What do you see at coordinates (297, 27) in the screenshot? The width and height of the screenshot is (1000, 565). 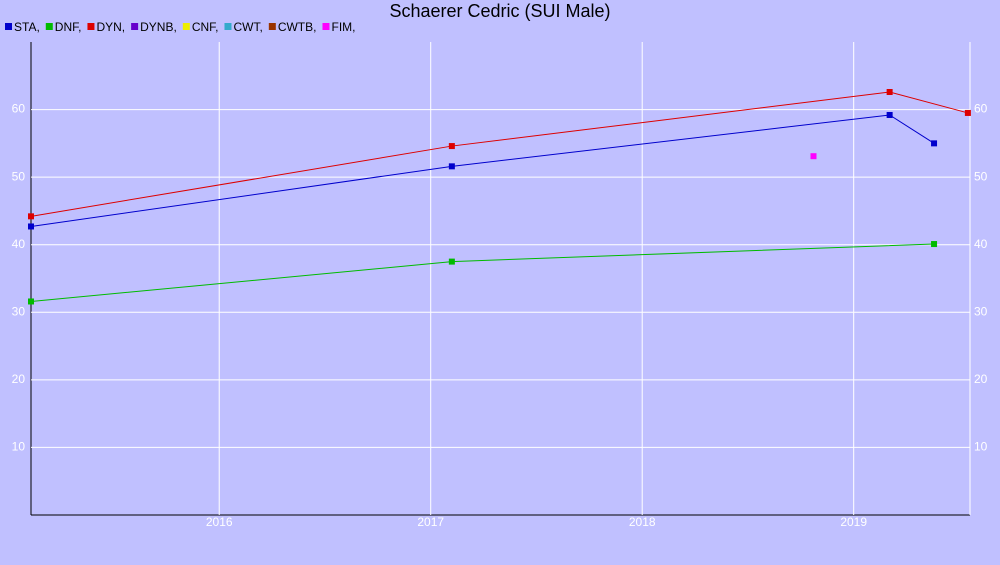 I see `legend-label: CWTB,` at bounding box center [297, 27].